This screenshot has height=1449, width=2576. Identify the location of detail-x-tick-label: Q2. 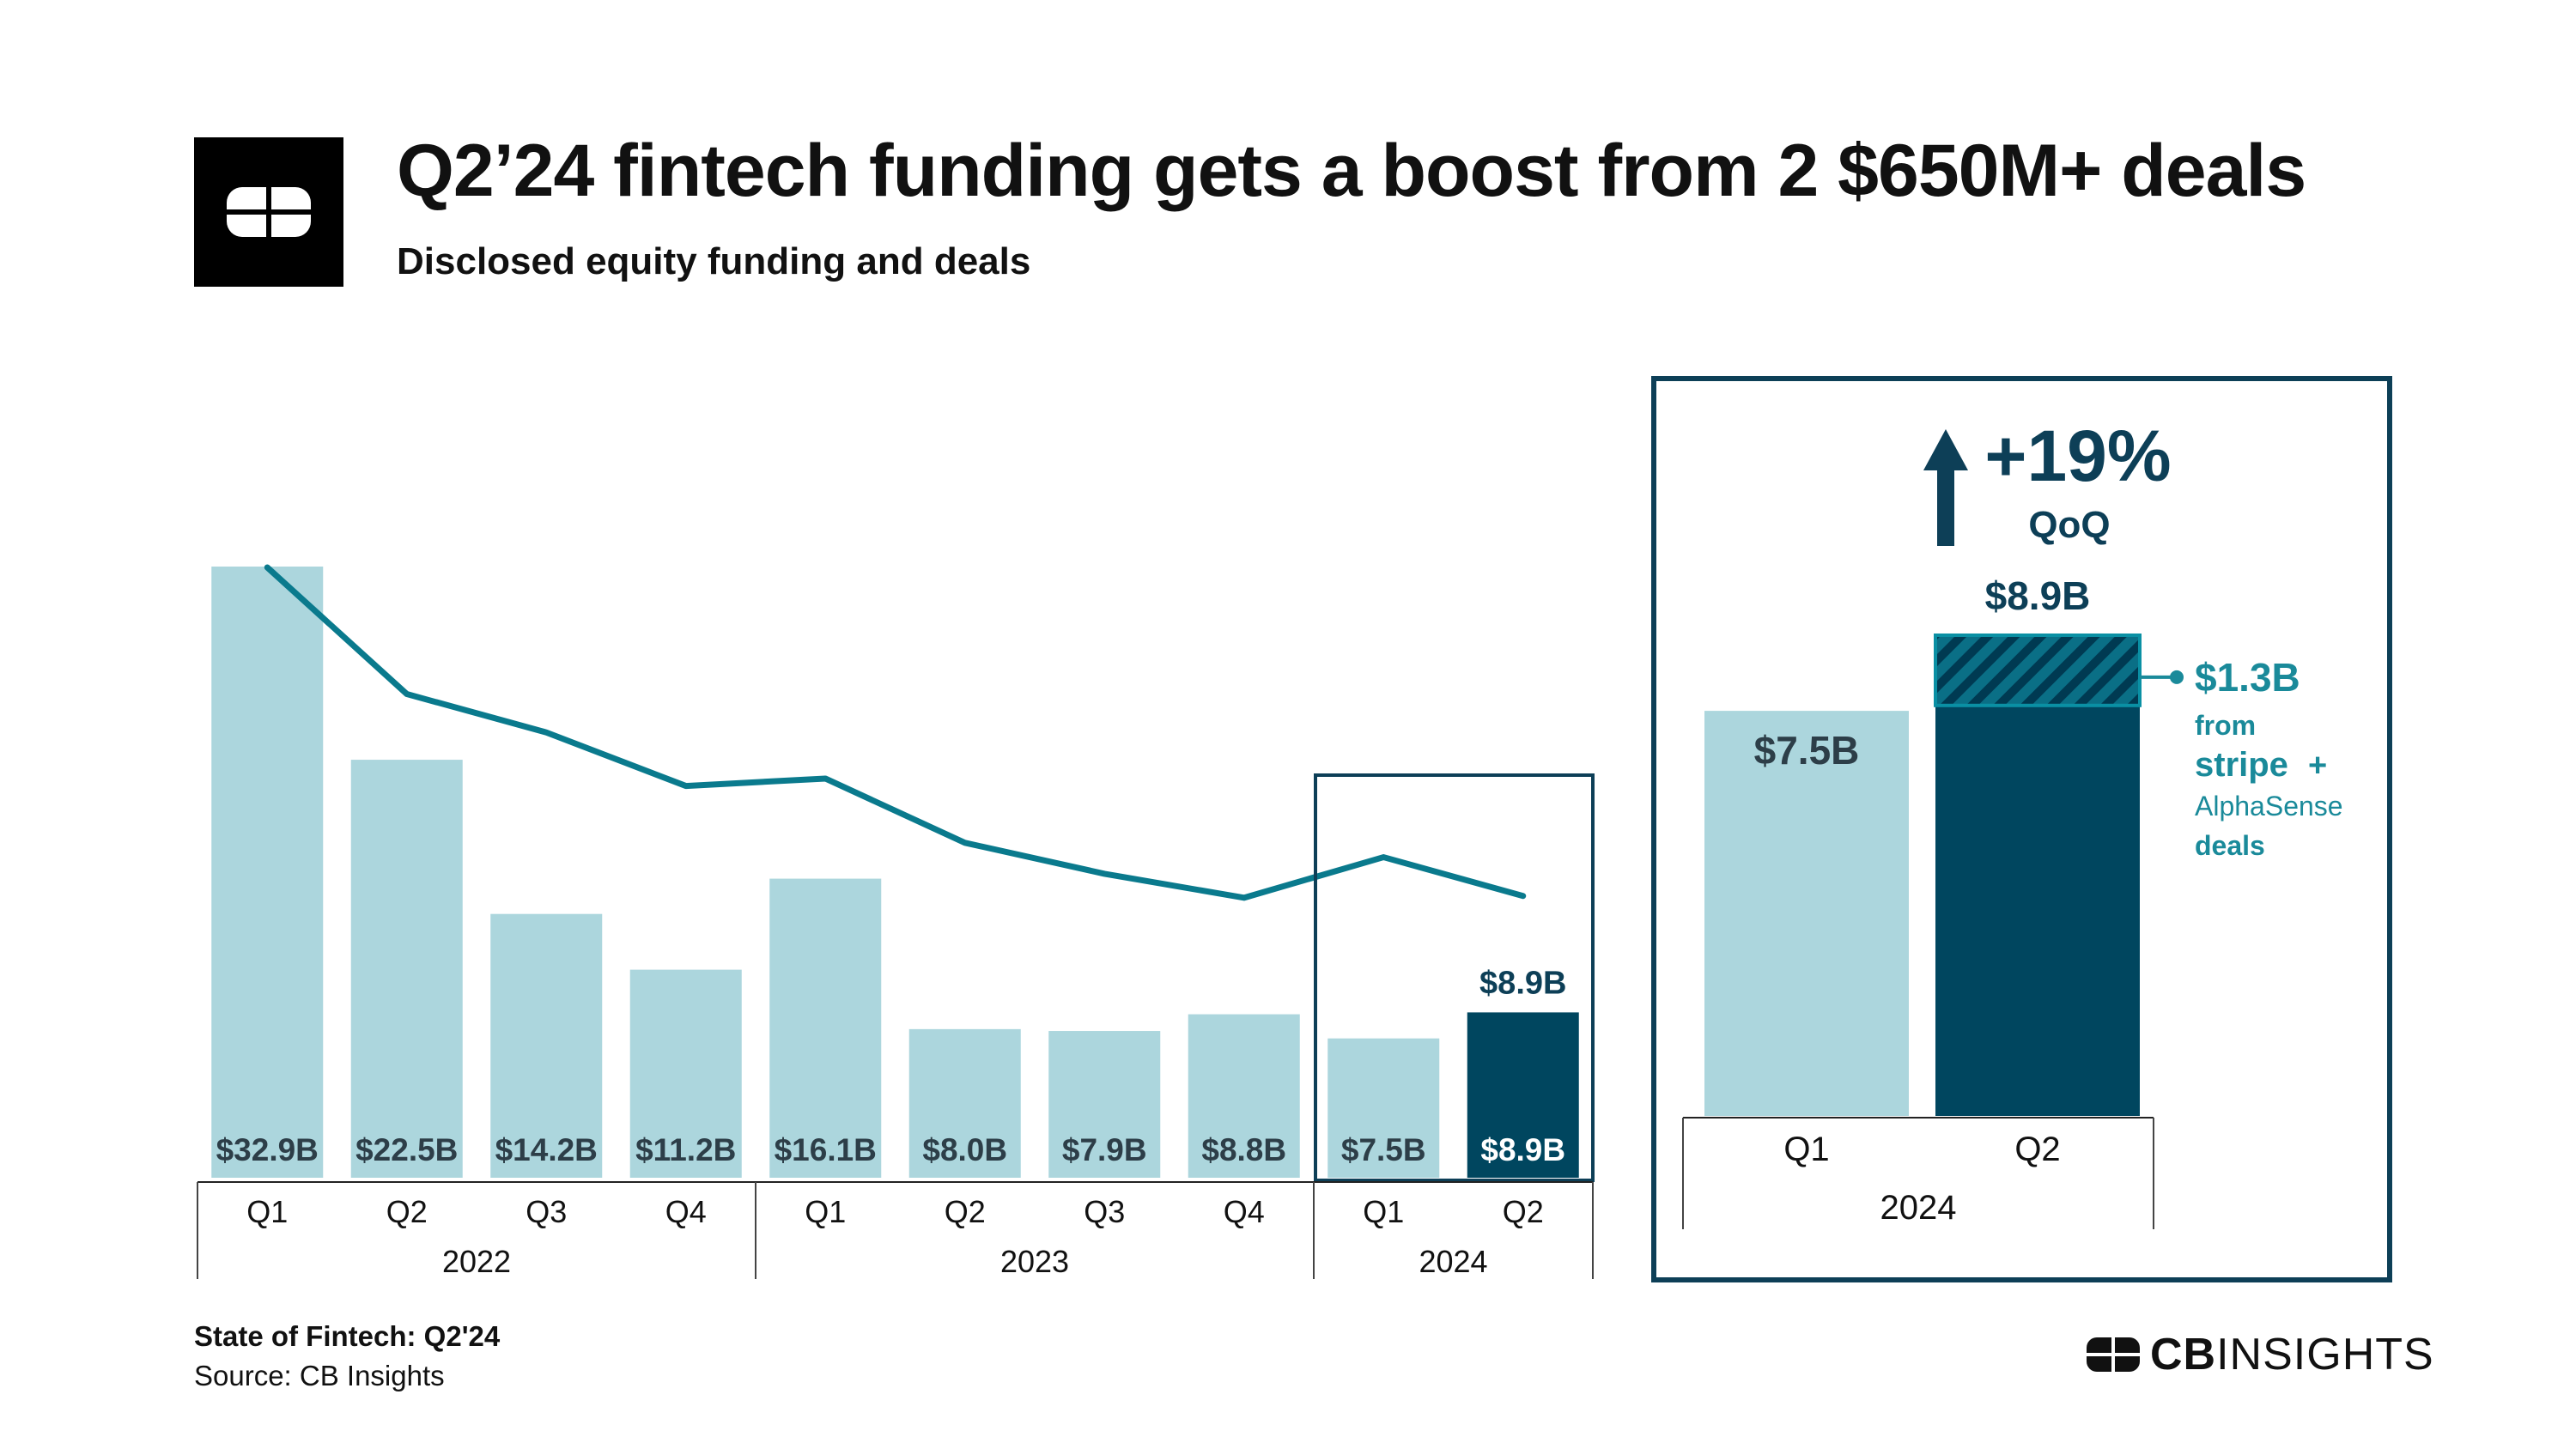
(2037, 1149).